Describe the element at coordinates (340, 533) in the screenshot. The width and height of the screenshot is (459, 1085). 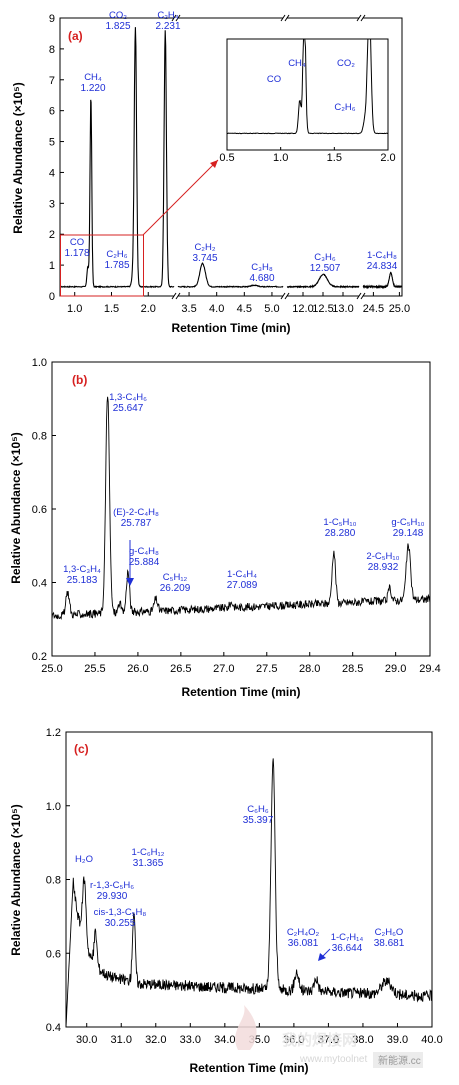
I see `peak-label-retention: 28.280` at that location.